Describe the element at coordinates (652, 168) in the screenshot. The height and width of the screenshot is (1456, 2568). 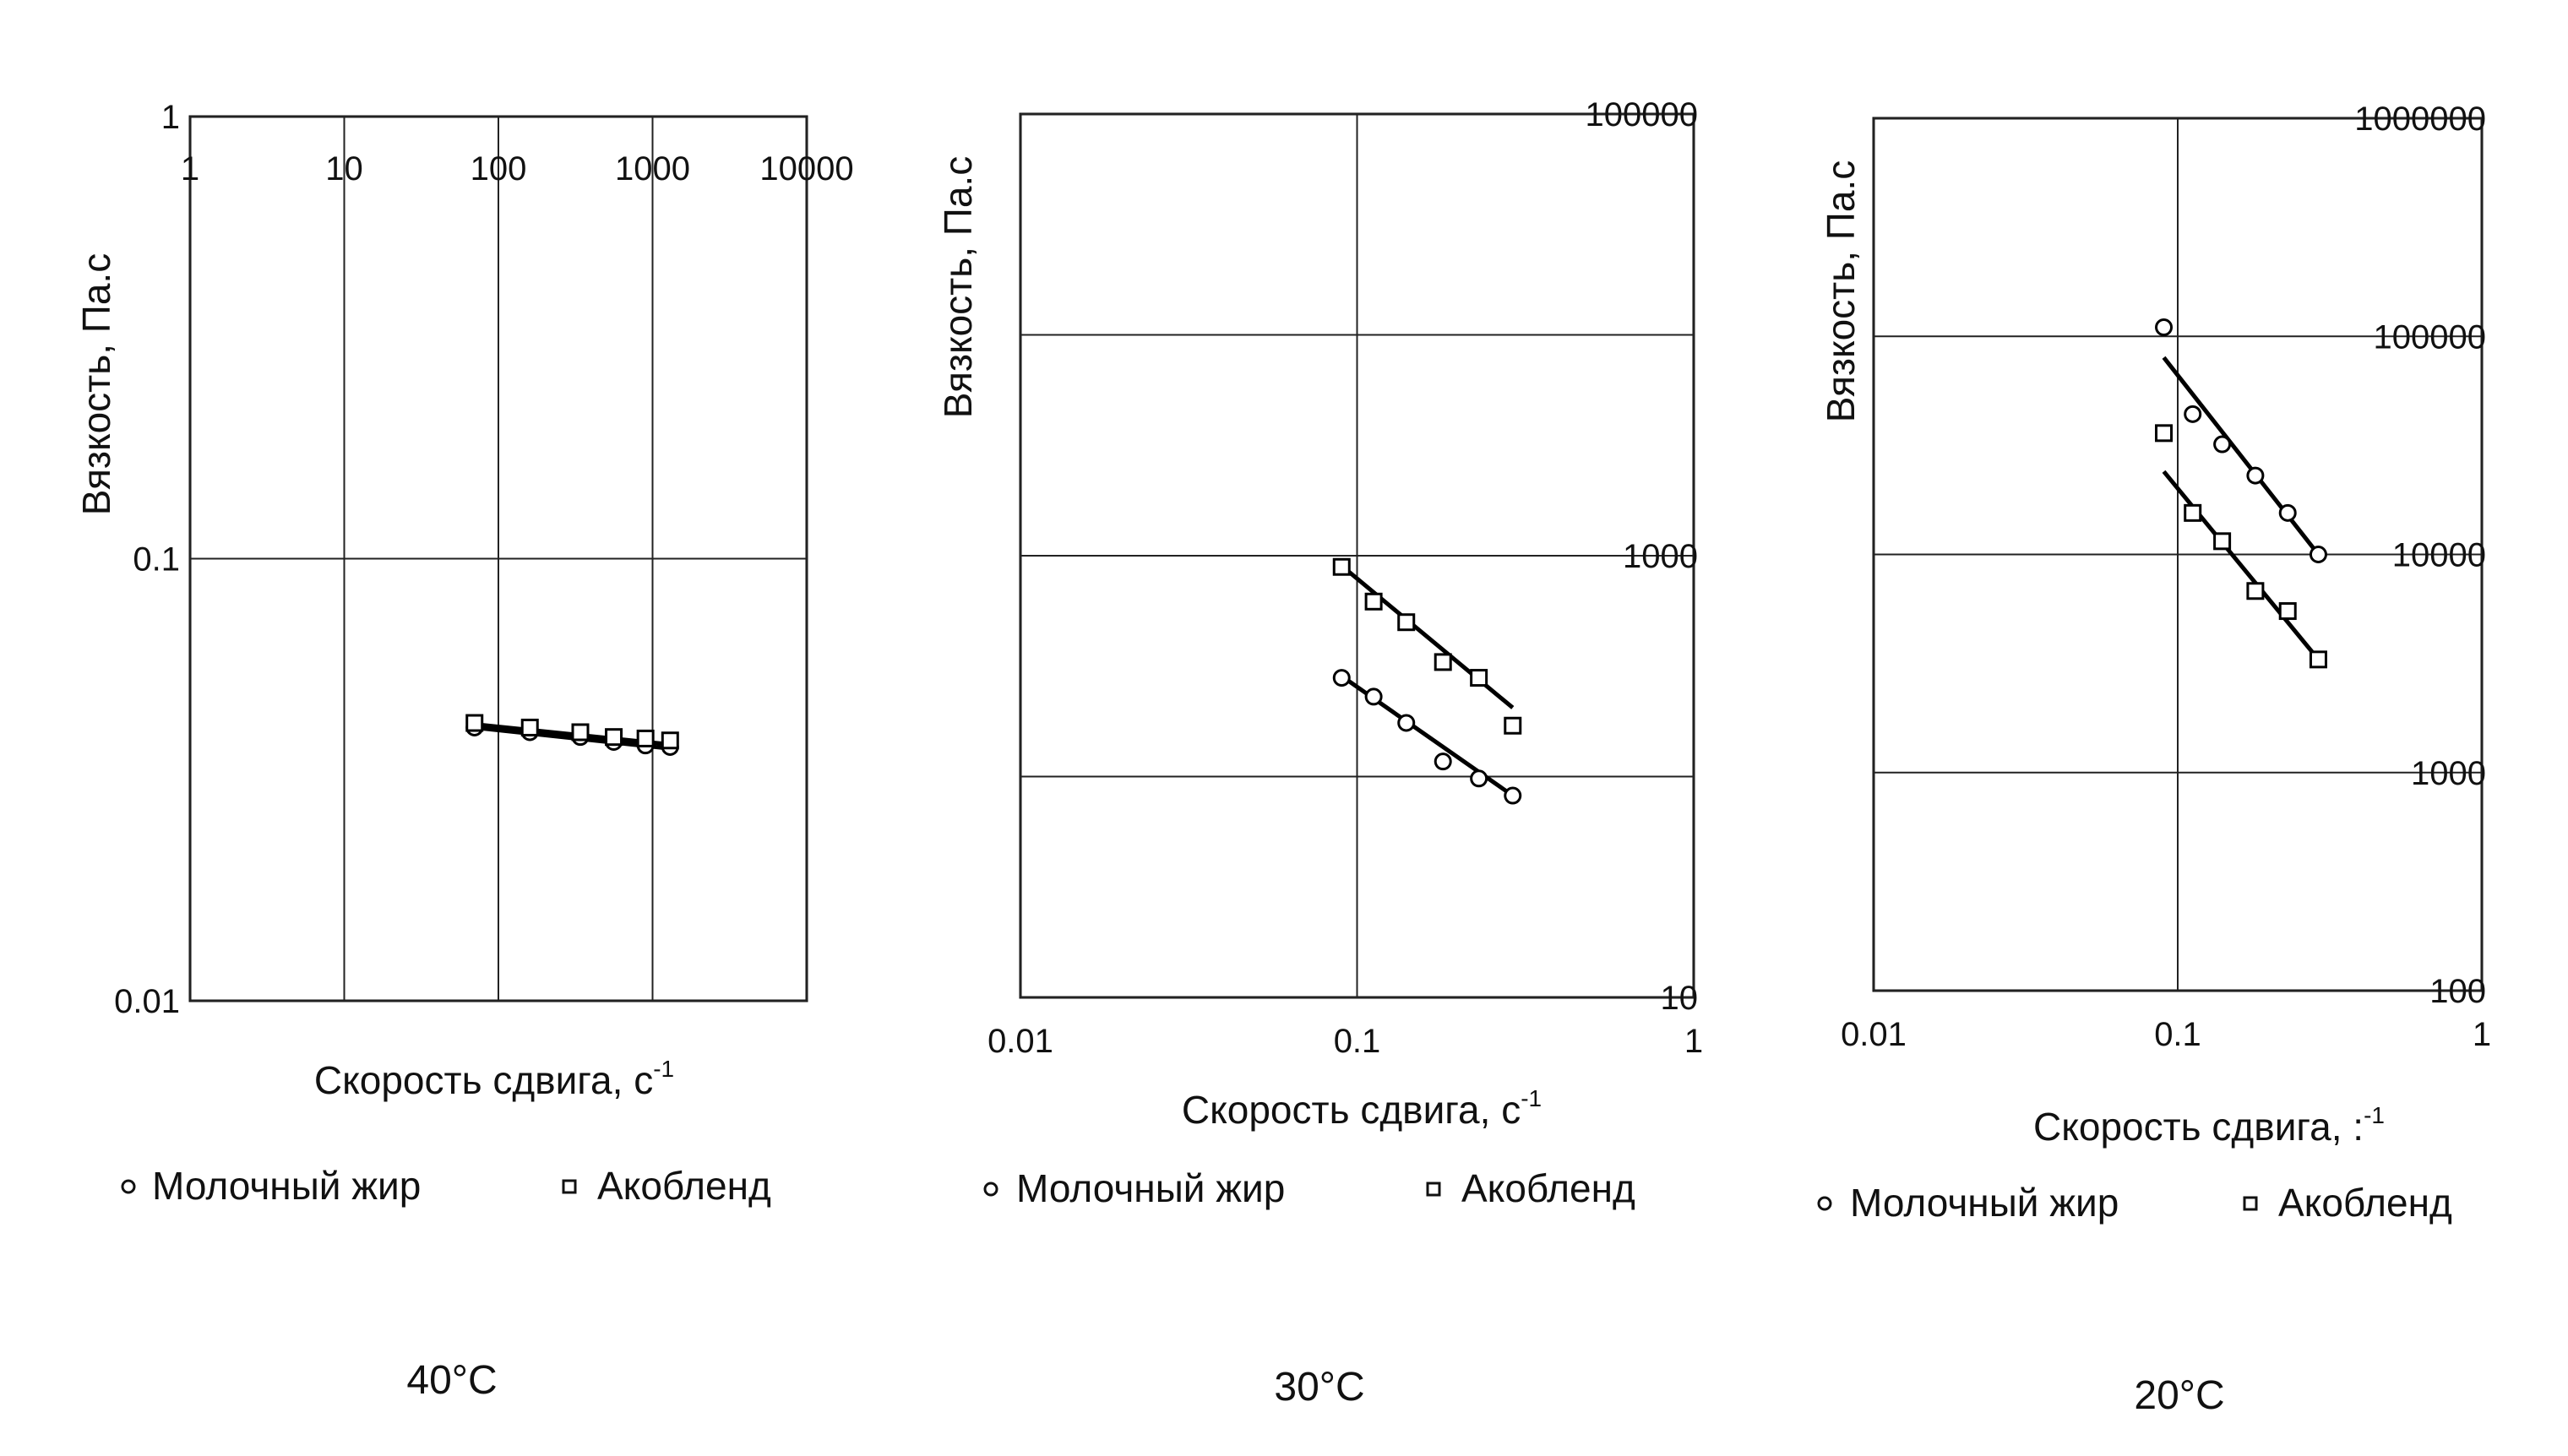
I see `x-tick-label: 1000` at that location.